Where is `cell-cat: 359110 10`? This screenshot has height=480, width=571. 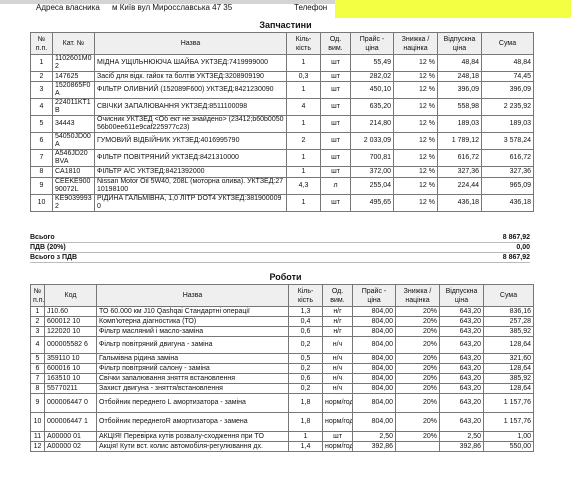
cell-cat: 359110 10 is located at coordinates (70, 358).